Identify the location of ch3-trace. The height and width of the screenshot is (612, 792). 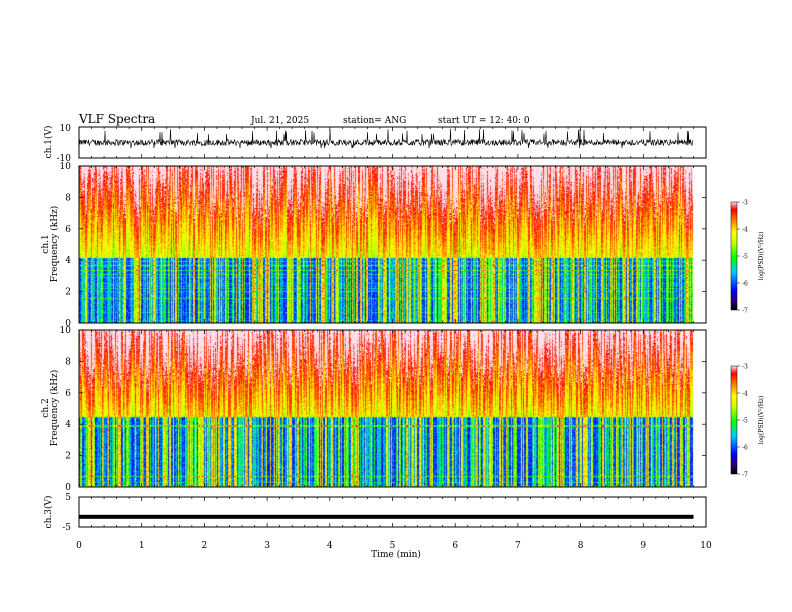
(386, 516).